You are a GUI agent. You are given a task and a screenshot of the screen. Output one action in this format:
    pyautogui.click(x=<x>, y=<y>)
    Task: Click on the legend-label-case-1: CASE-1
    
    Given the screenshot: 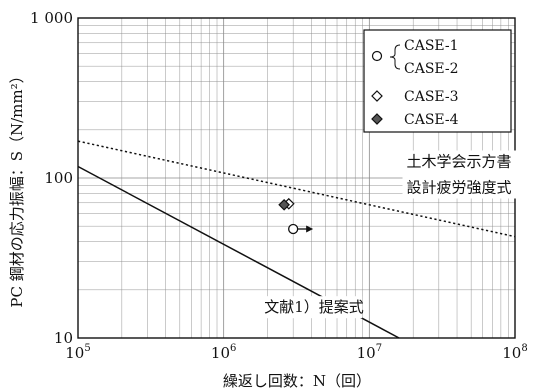 What is the action you would take?
    pyautogui.click(x=431, y=46)
    